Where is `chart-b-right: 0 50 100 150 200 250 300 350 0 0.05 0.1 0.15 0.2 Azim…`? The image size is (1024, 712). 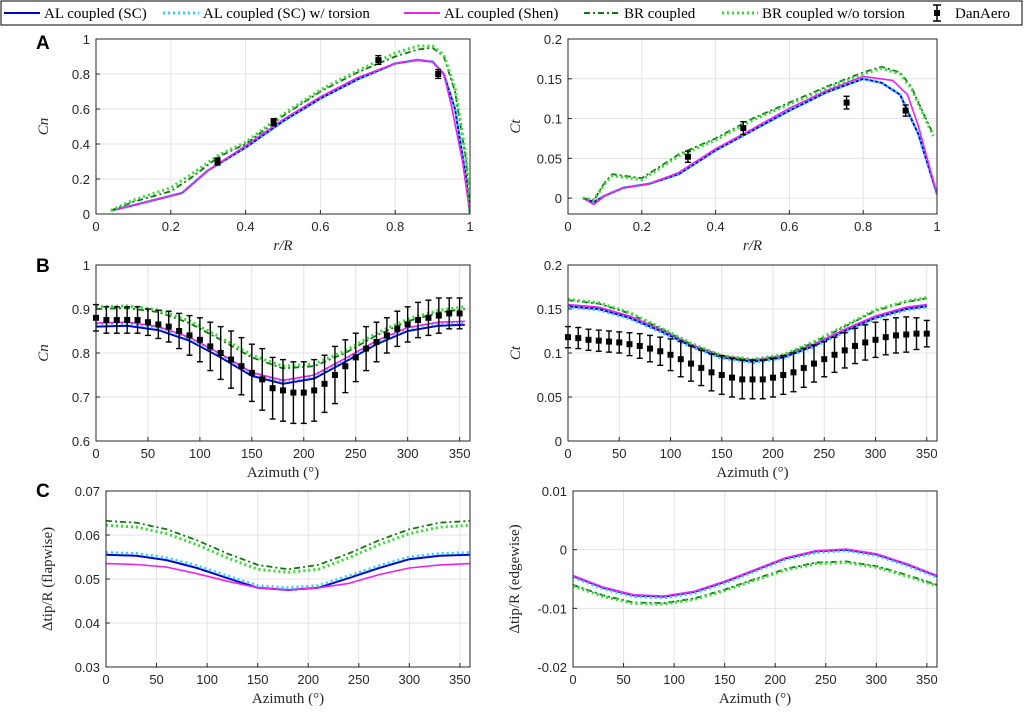
chart-b-right: 0 50 100 150 200 250 300 350 0 0.05 0.1 0.15 0.2 Azim… is located at coordinates (723, 369).